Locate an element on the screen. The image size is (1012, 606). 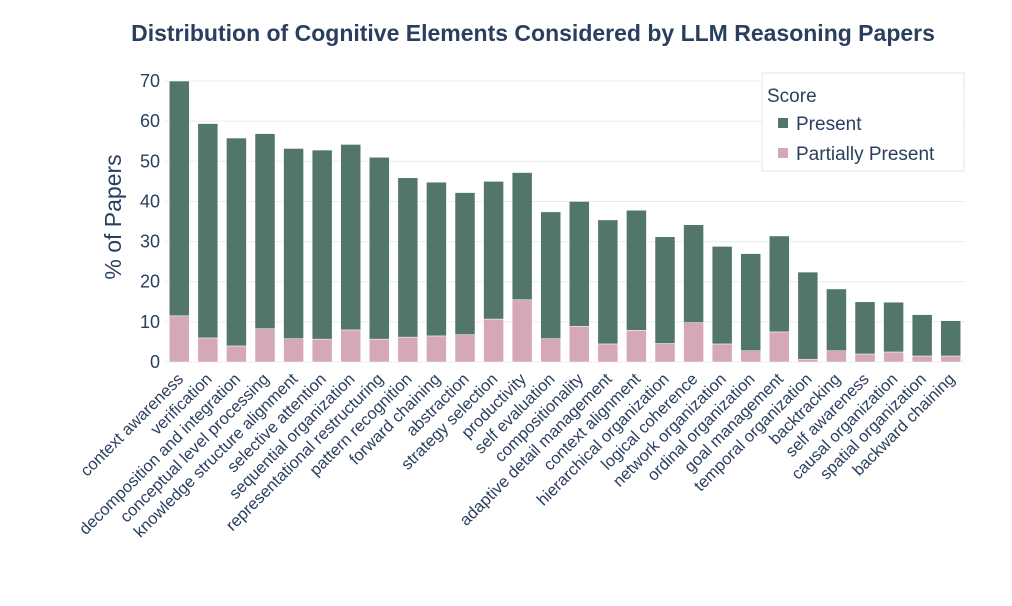
y-axis: 0 10 20 30 40 50 60 70 is located at coordinates (150, 221).